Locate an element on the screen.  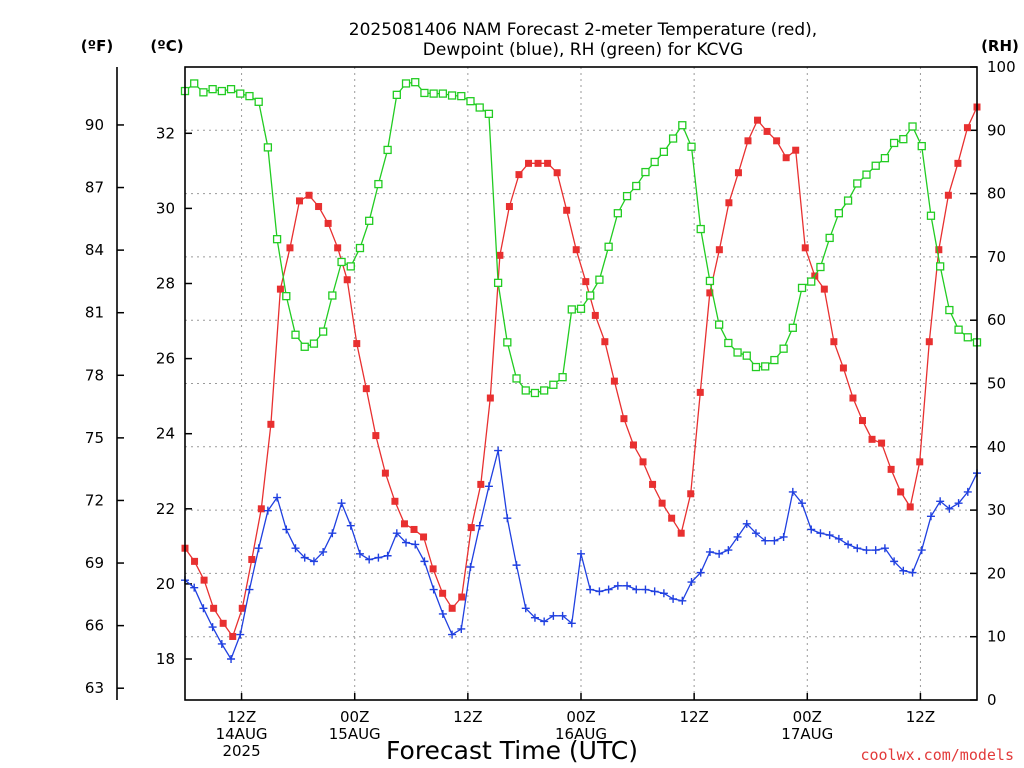
celsius-tick-label: 26 is located at coordinates (165, 359).